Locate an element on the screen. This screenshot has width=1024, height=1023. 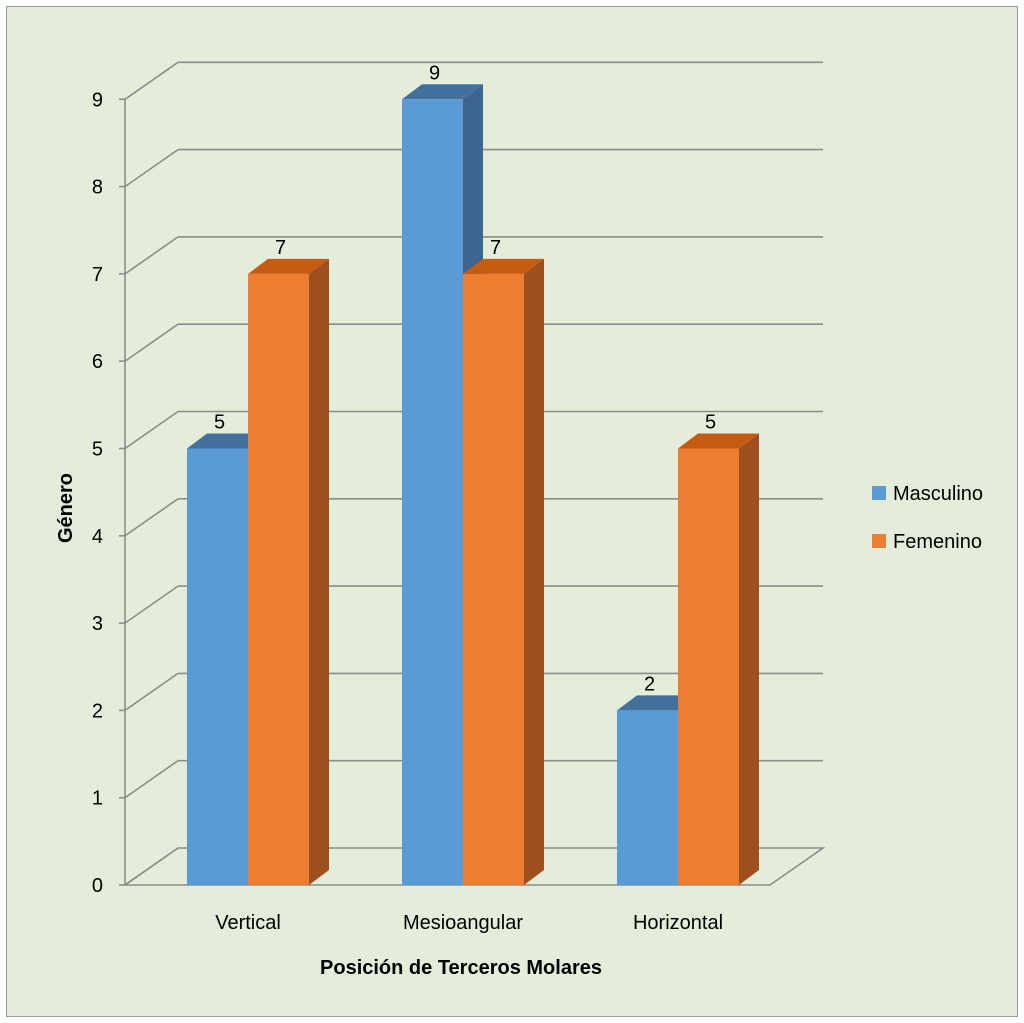
y-tick-label: 4 is located at coordinates (97, 537).